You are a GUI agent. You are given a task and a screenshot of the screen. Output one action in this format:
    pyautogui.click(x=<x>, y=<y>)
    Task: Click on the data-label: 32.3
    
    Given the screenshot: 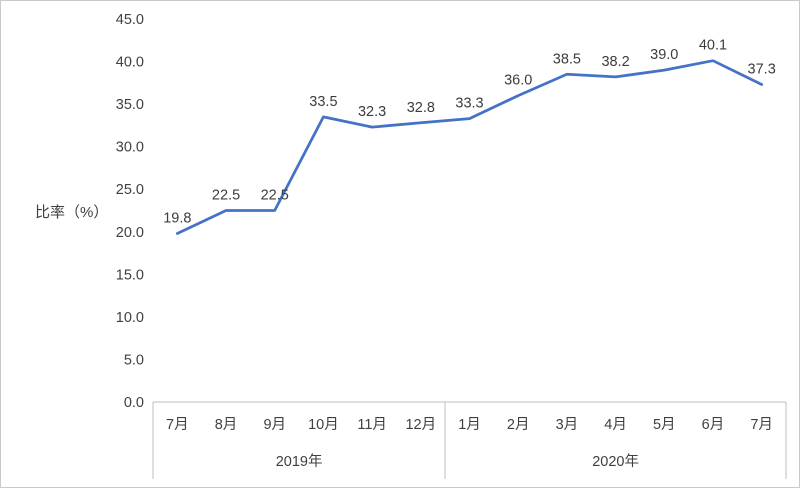 What is the action you would take?
    pyautogui.click(x=372, y=112)
    